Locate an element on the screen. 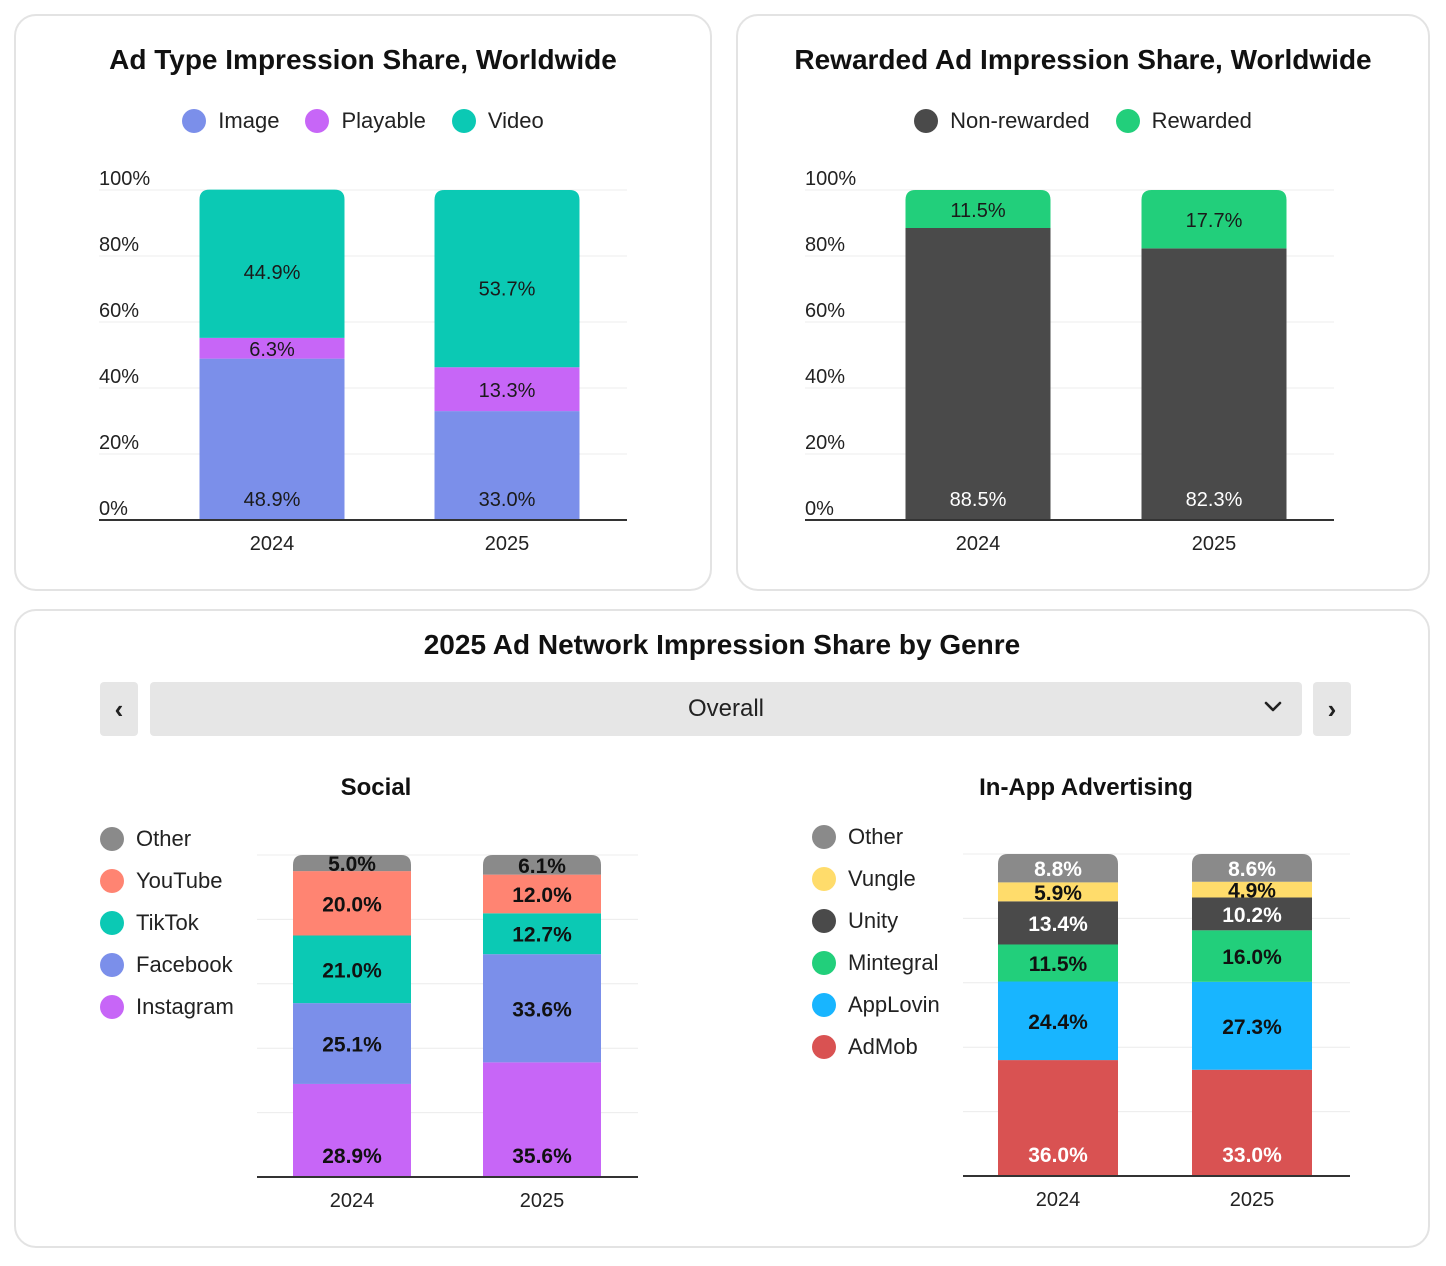 The image size is (1446, 1266). legend-swatch-applovin is located at coordinates (824, 1005).